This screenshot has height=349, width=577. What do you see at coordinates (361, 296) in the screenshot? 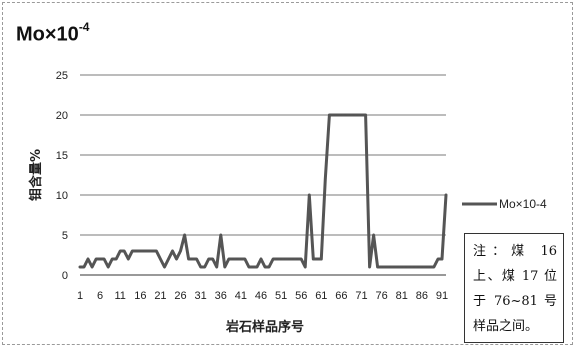
I see `x-tick-label: 71` at bounding box center [361, 296].